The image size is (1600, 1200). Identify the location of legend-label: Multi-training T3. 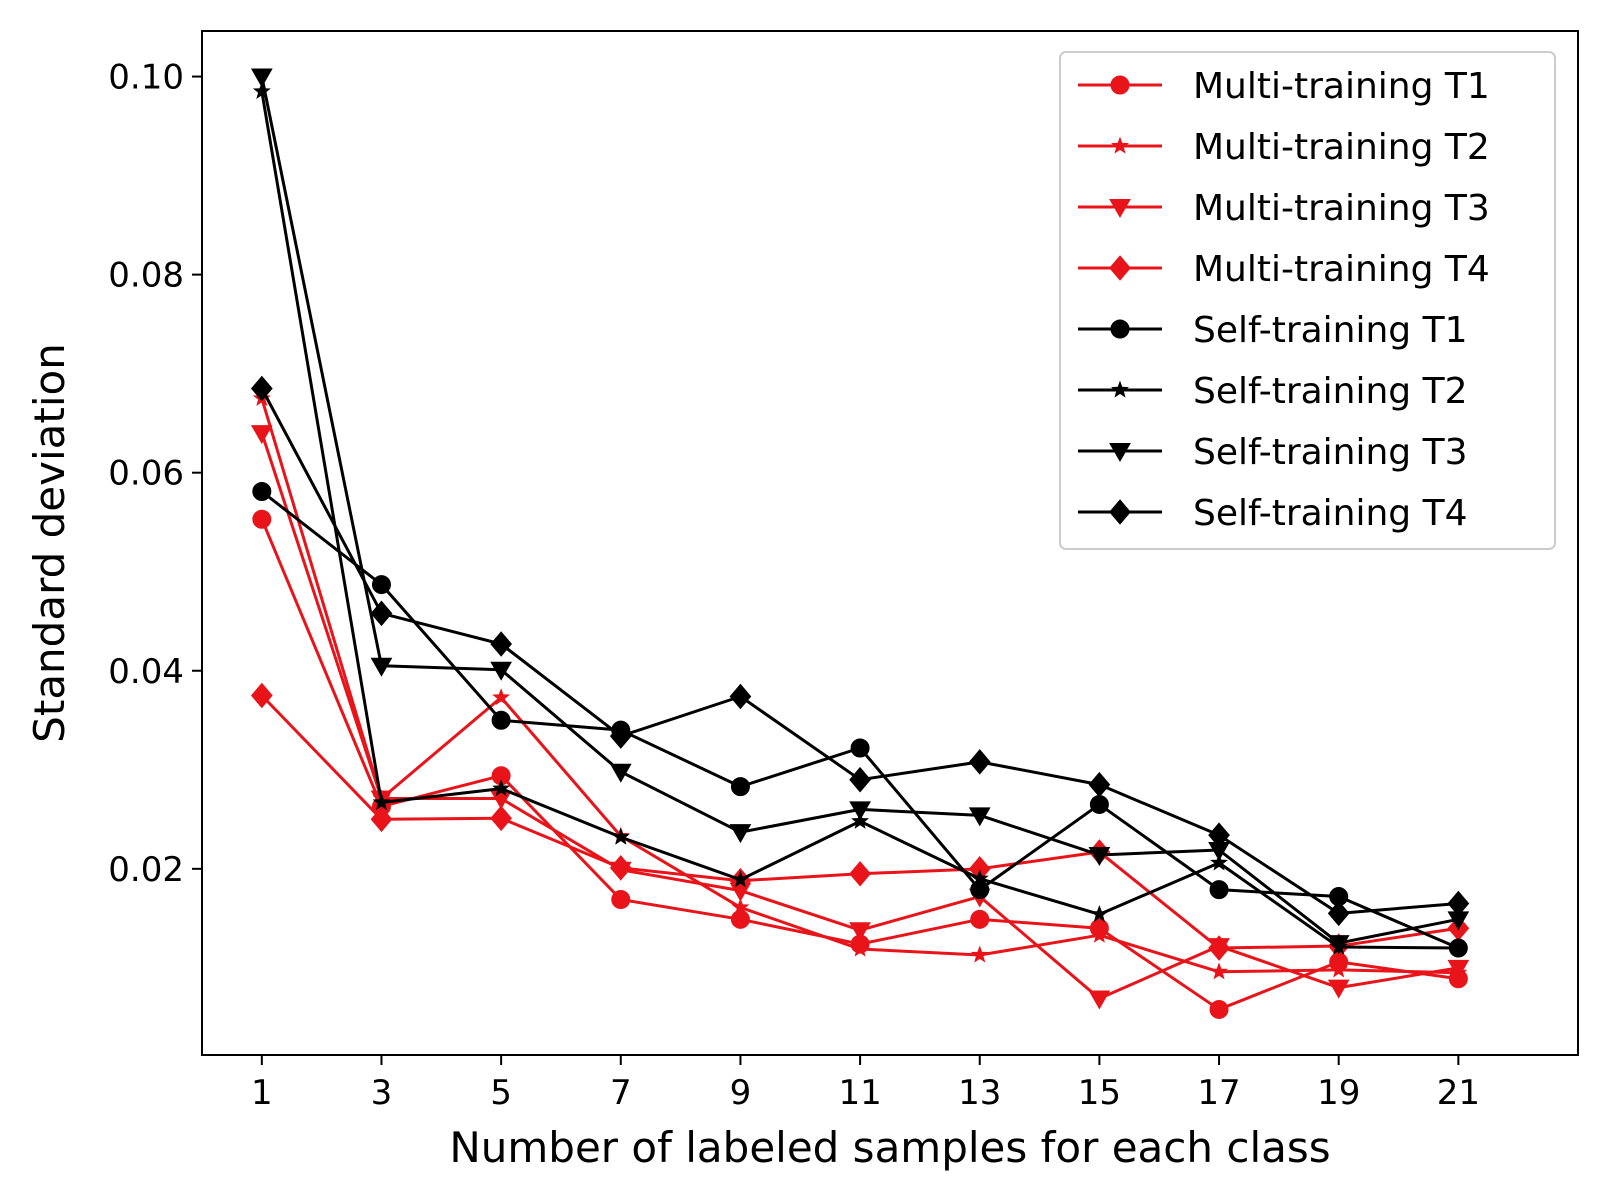
(1341, 208).